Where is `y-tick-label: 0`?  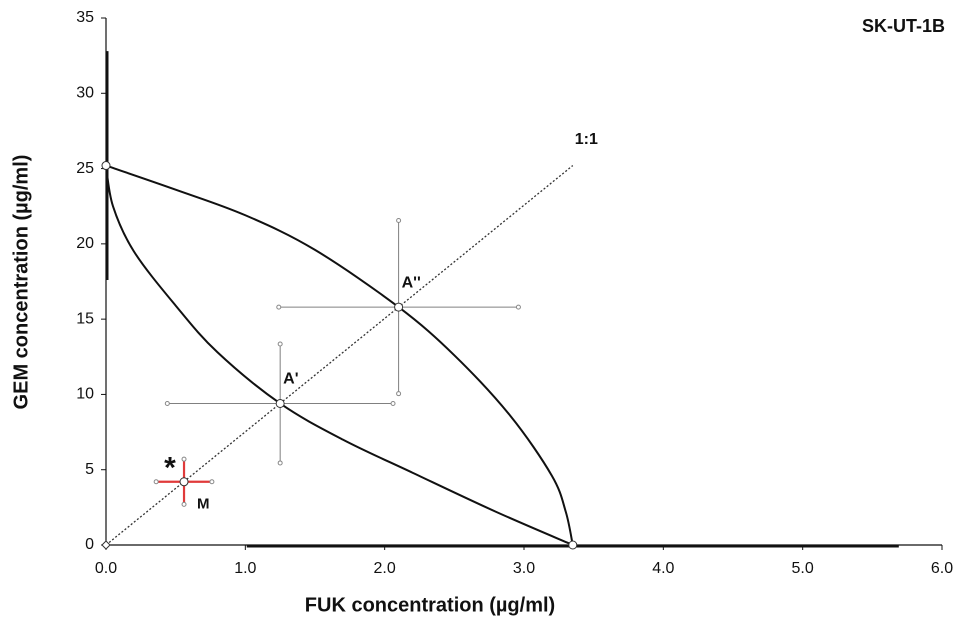 y-tick-label: 0 is located at coordinates (89, 544).